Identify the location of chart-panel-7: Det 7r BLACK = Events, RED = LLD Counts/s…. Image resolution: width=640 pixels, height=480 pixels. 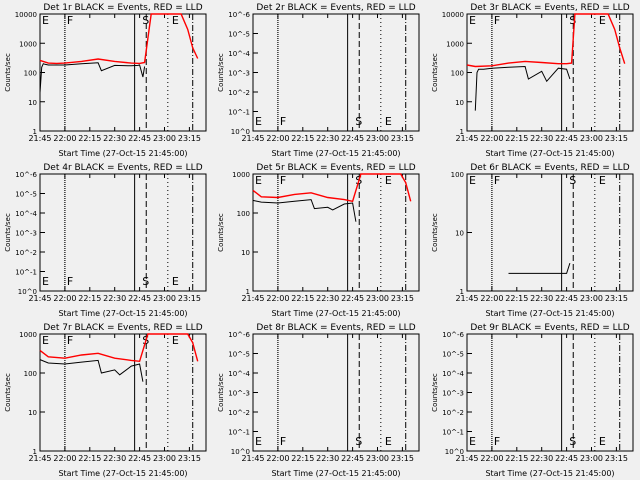
(105, 400).